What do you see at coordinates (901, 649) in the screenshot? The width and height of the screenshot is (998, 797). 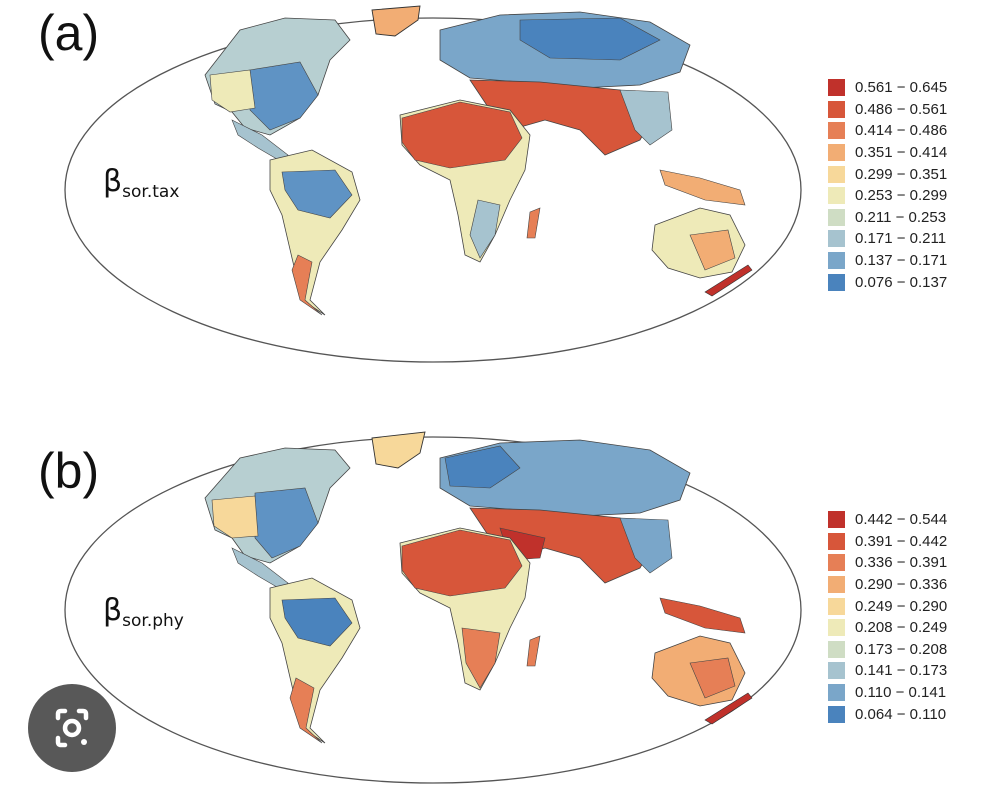 I see `legend-label: 0.173 − 0.208` at bounding box center [901, 649].